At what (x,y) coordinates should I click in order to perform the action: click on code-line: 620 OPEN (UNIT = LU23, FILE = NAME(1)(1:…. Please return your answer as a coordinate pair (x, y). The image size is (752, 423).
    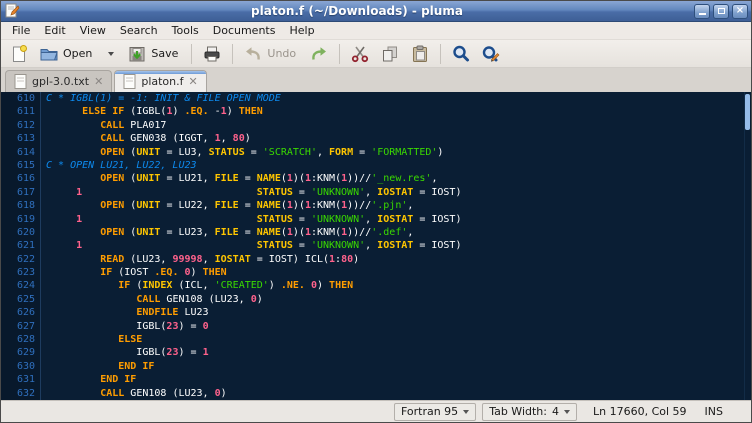
    Looking at the image, I should click on (372, 232).